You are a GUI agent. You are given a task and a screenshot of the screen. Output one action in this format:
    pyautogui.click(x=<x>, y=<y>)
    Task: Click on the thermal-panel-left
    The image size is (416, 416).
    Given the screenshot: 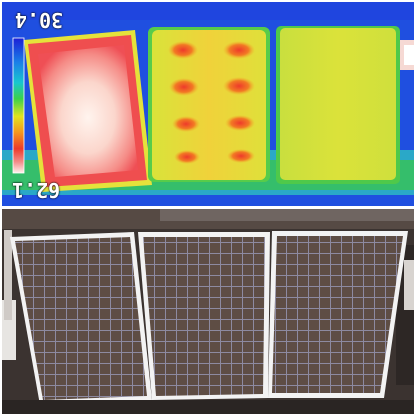 What is the action you would take?
    pyautogui.click(x=88, y=111)
    